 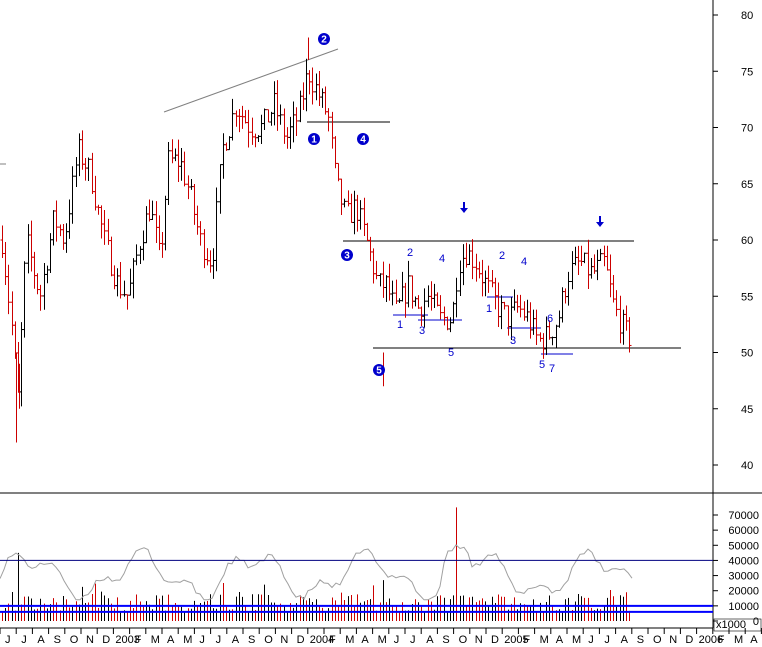 I want to click on wave-marker: 5, so click(x=379, y=370).